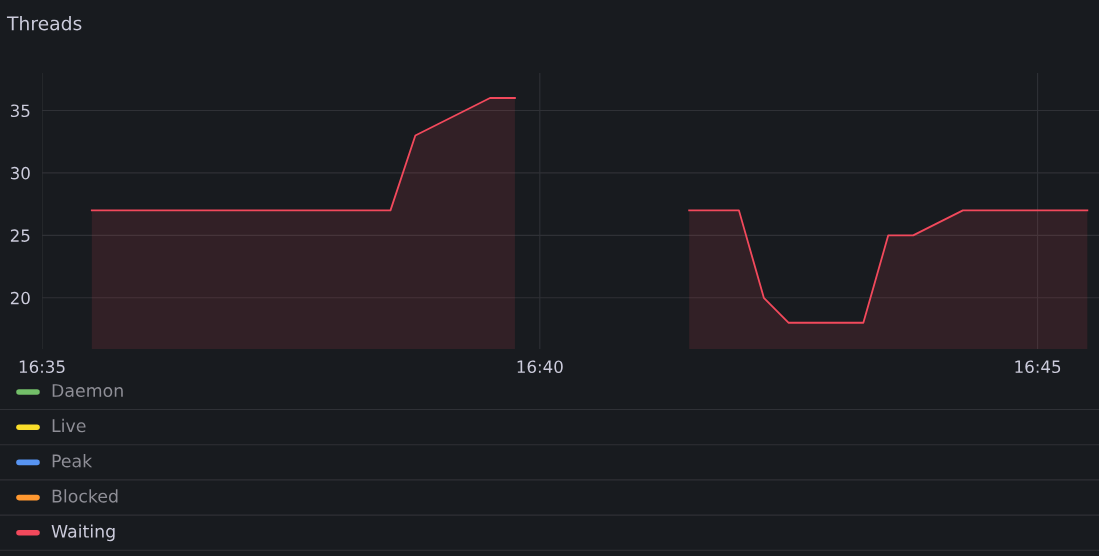 This screenshot has width=1099, height=556. I want to click on x-tick-label: 16:35, so click(42, 367).